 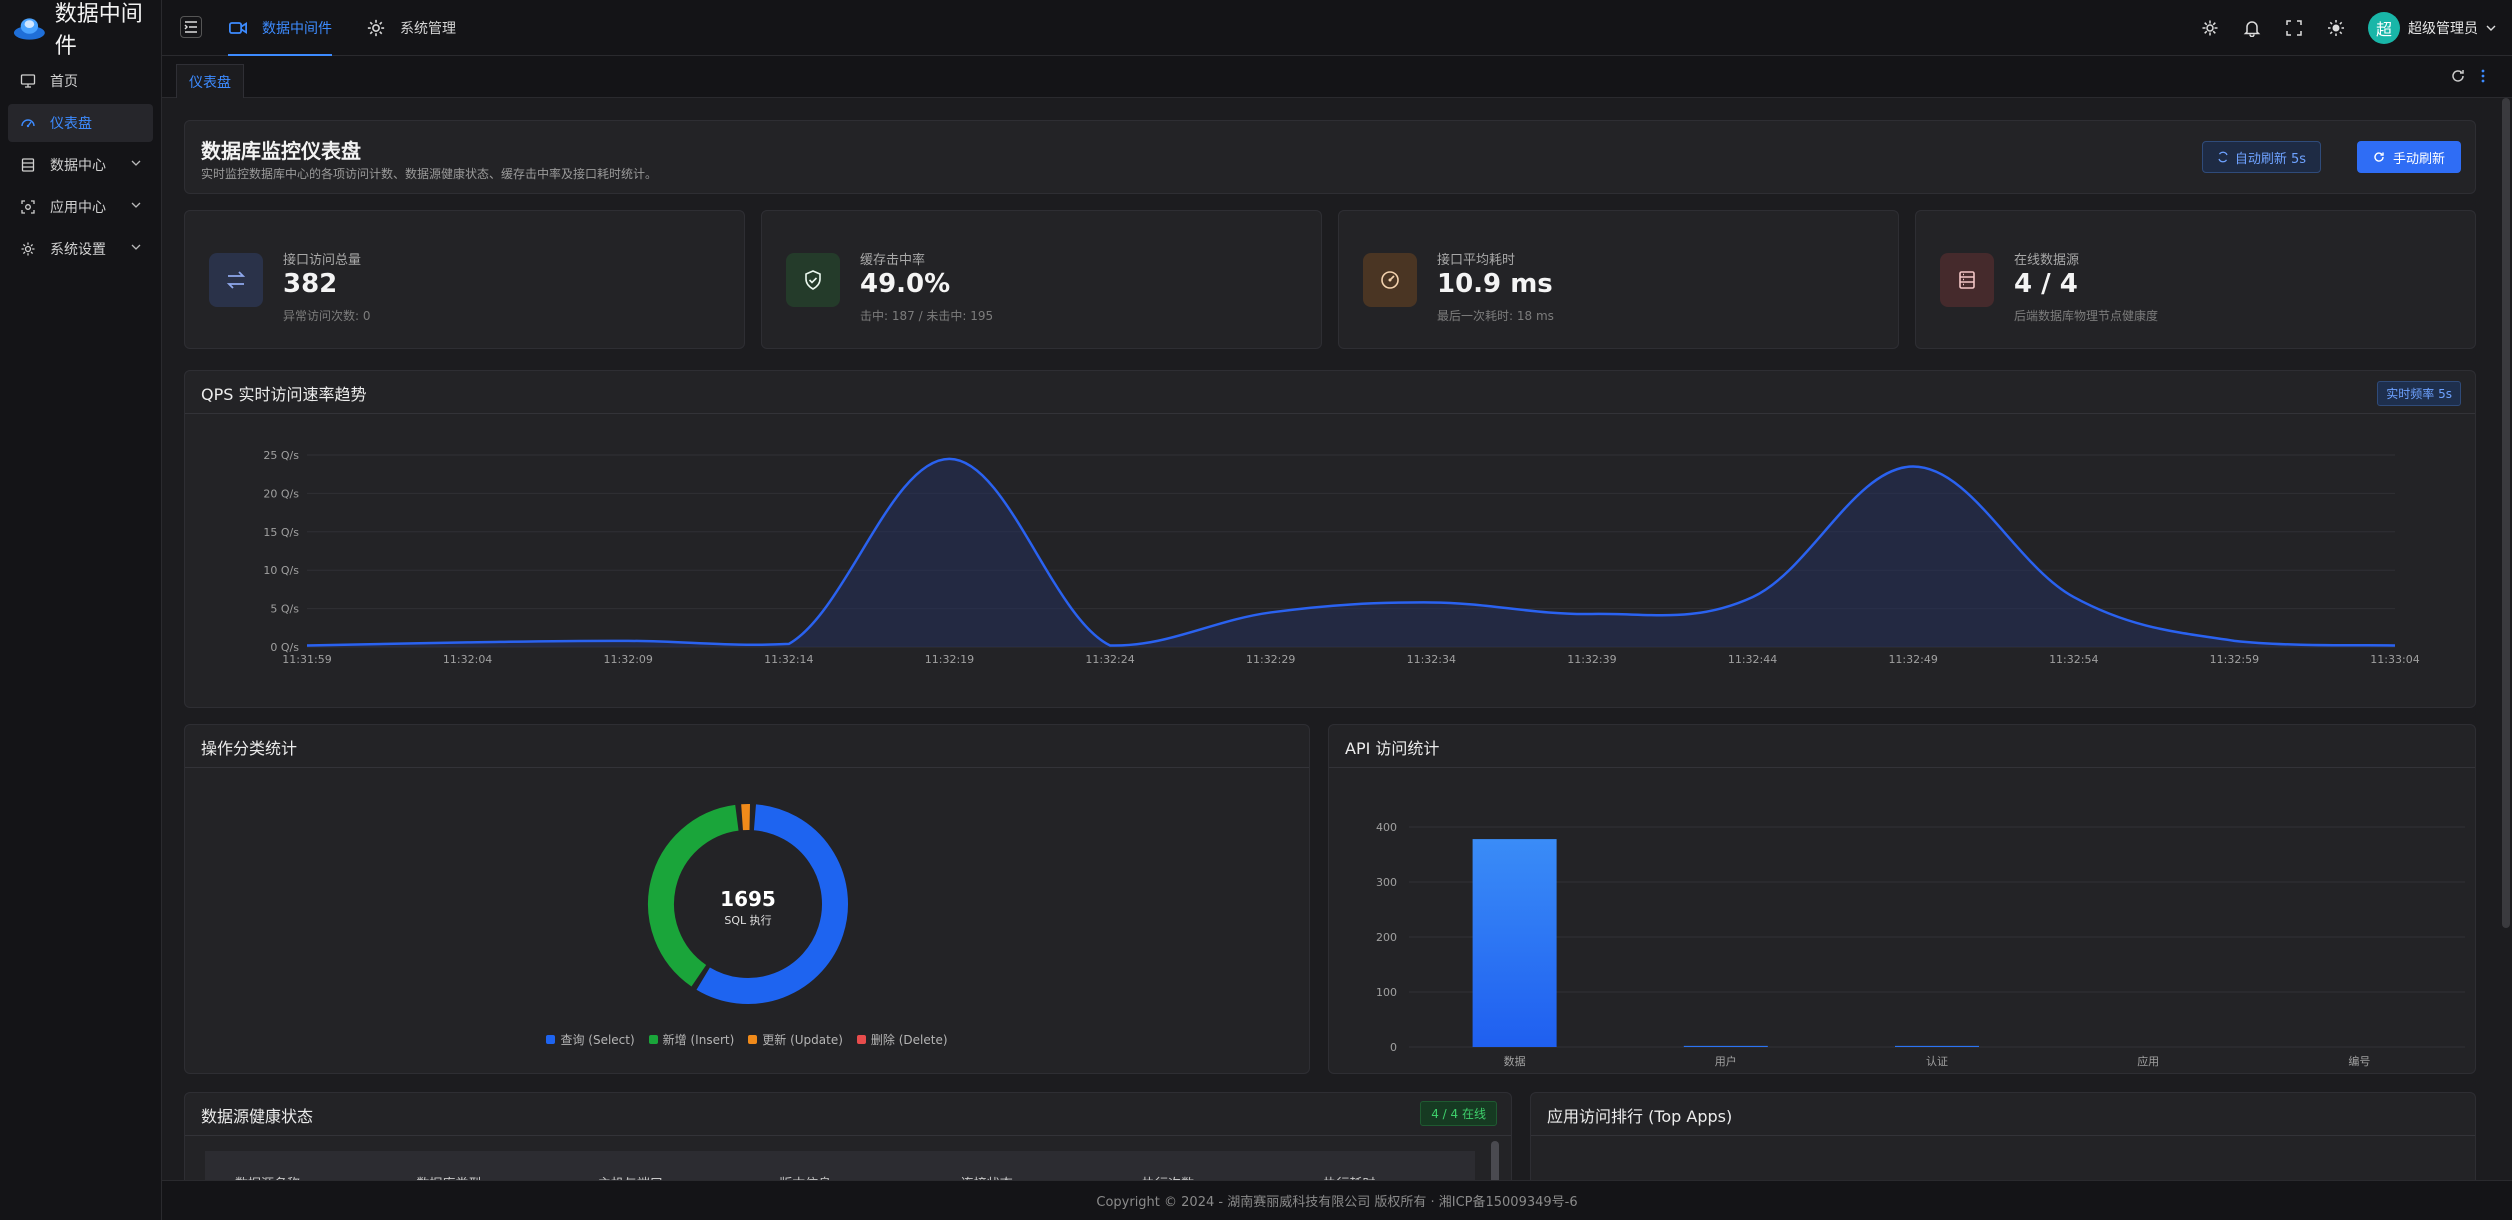 I want to click on topnav-item-1: 系统管理, so click(x=411, y=28).